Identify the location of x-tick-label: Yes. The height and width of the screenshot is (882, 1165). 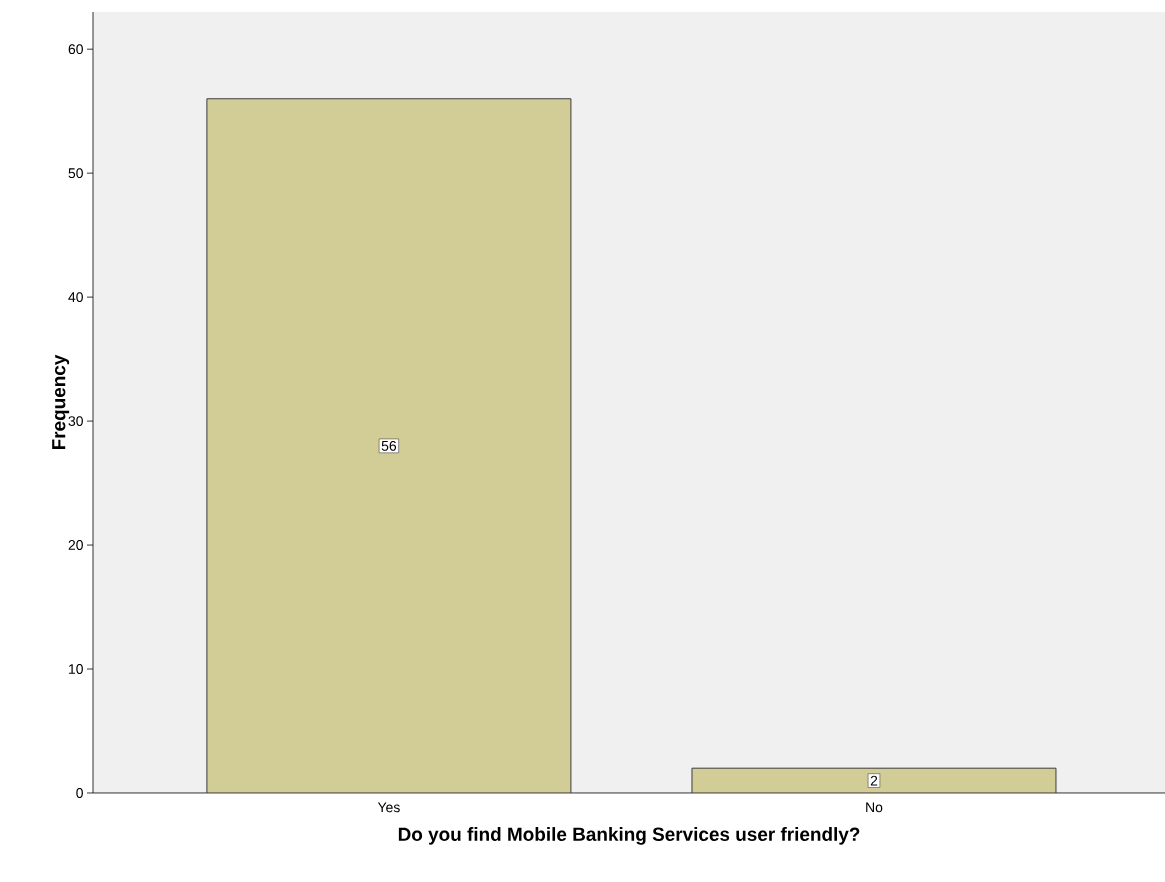
(388, 807).